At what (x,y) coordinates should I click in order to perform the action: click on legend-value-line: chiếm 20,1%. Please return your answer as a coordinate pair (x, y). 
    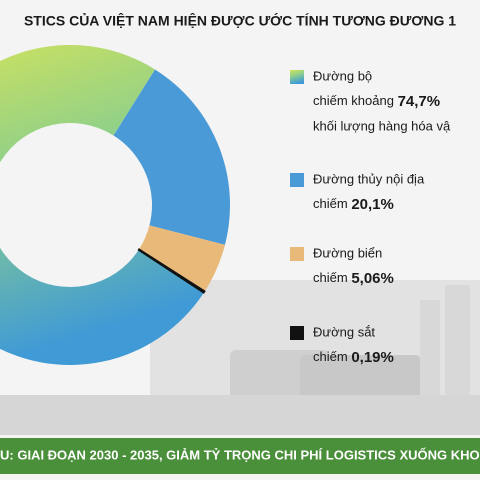
    Looking at the image, I should click on (353, 204).